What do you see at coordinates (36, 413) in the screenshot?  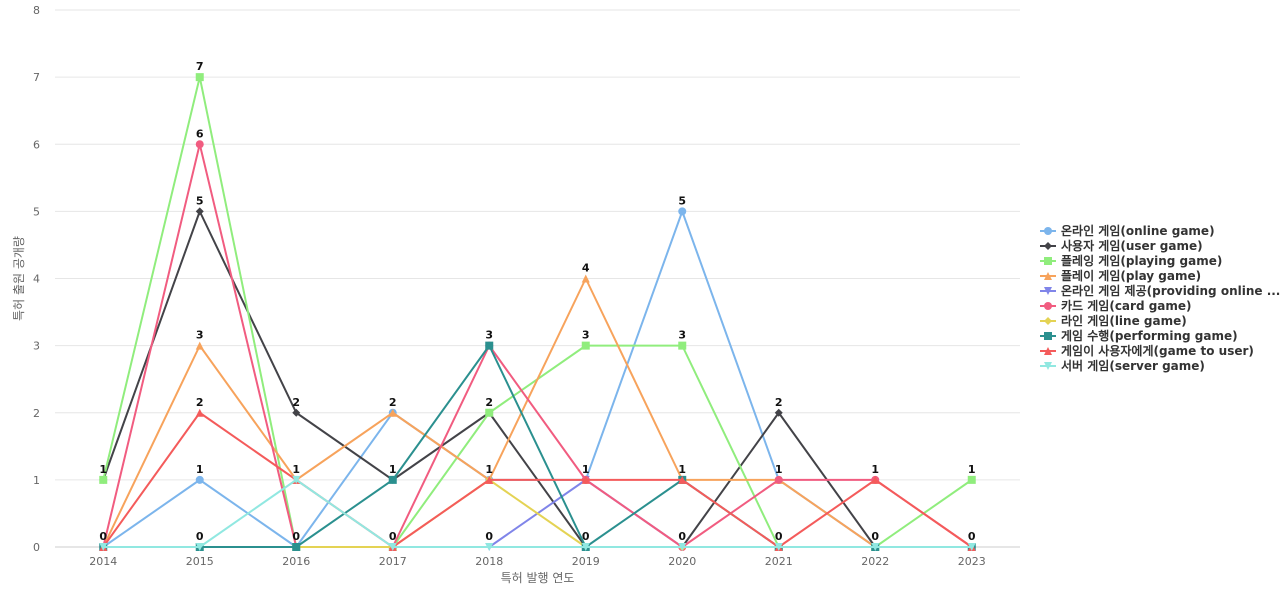 I see `y-tick-label: 2` at bounding box center [36, 413].